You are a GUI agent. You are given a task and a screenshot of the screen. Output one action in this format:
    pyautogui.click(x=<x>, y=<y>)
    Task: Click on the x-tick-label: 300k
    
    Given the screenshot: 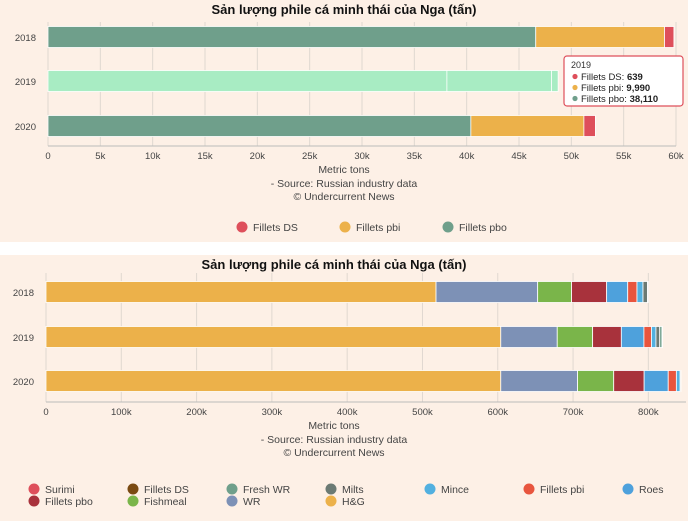 What is the action you would take?
    pyautogui.click(x=272, y=412)
    